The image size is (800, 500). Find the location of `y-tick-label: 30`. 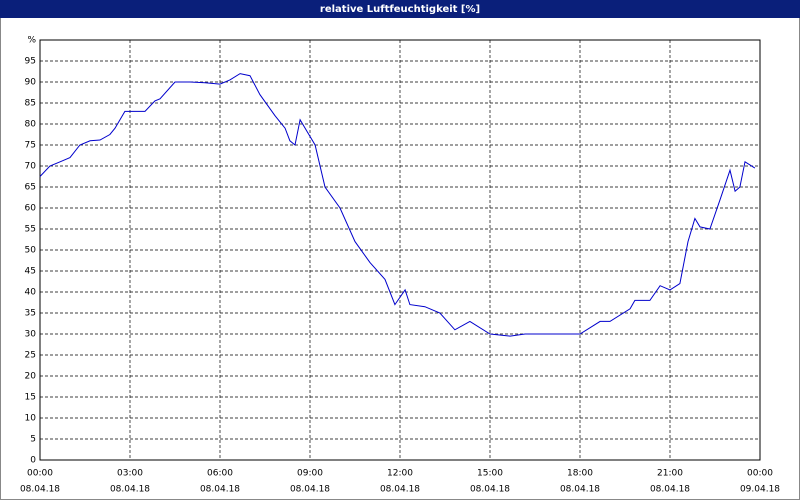

y-tick-label: 30 is located at coordinates (31, 335).